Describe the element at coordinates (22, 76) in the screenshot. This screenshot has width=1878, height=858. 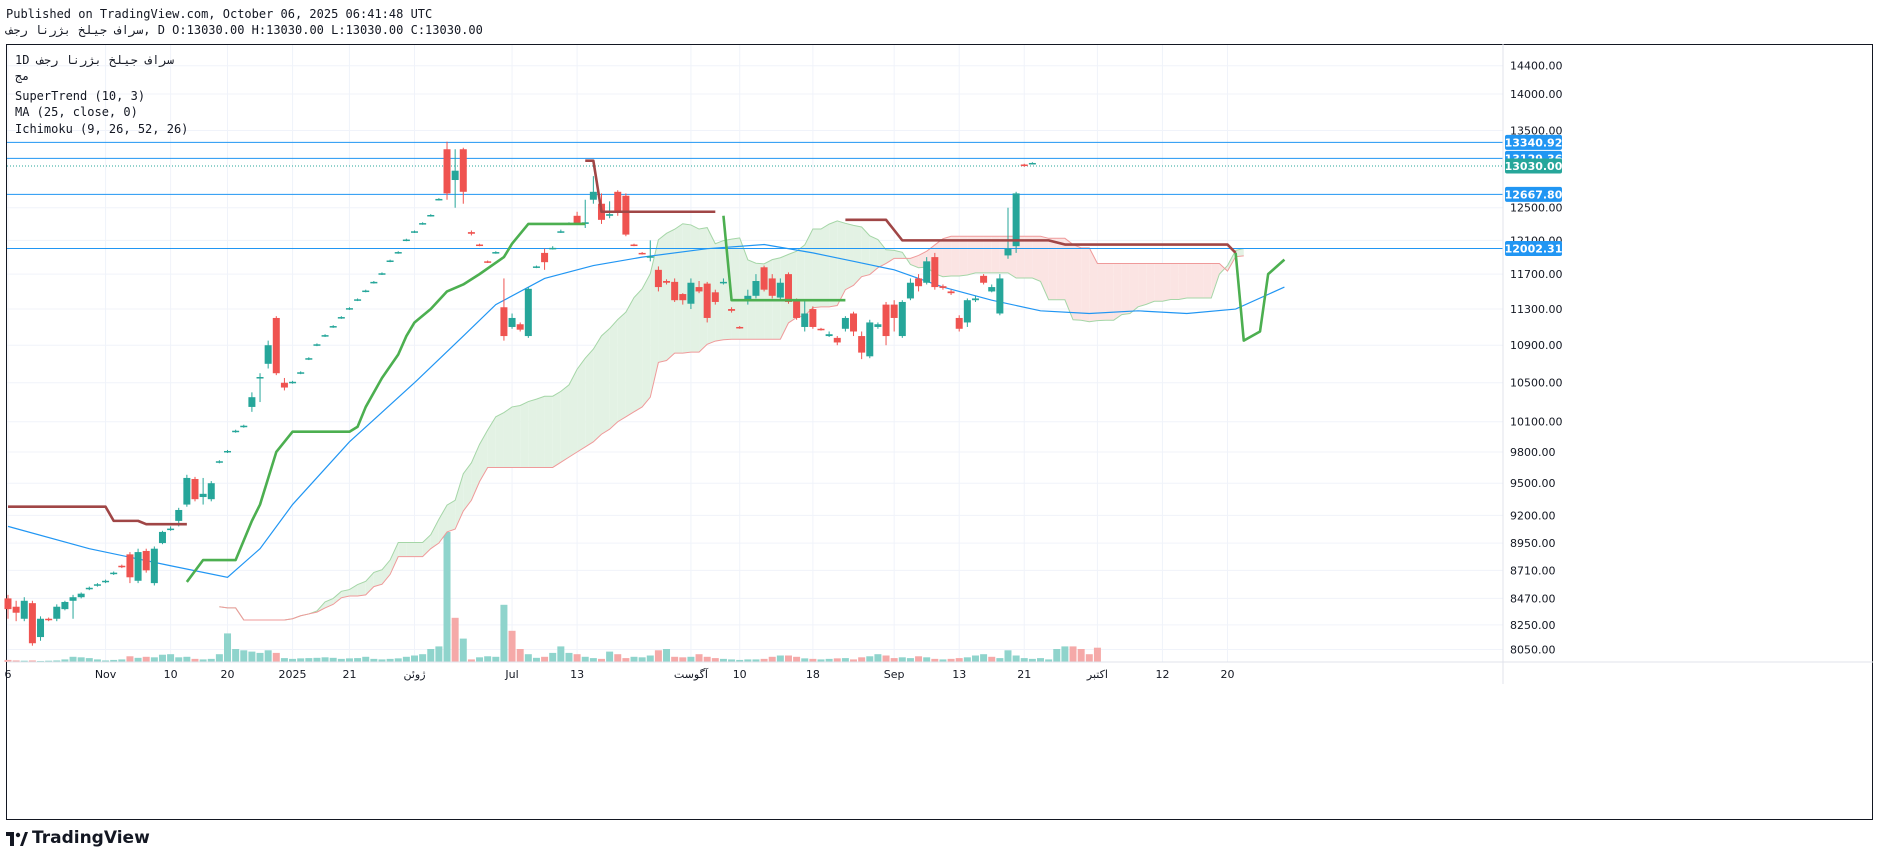
I see `legend-exchange: مج` at that location.